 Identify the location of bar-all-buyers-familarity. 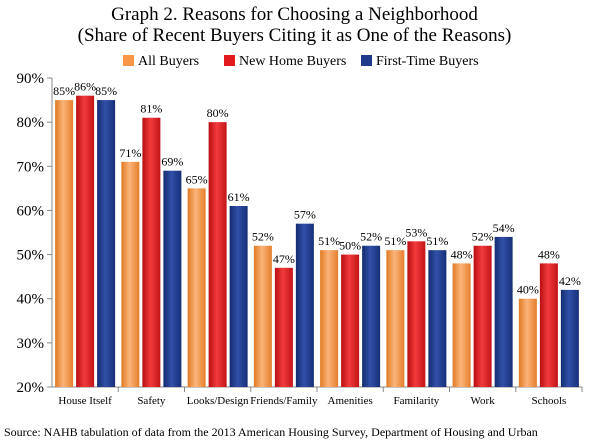
(395, 318).